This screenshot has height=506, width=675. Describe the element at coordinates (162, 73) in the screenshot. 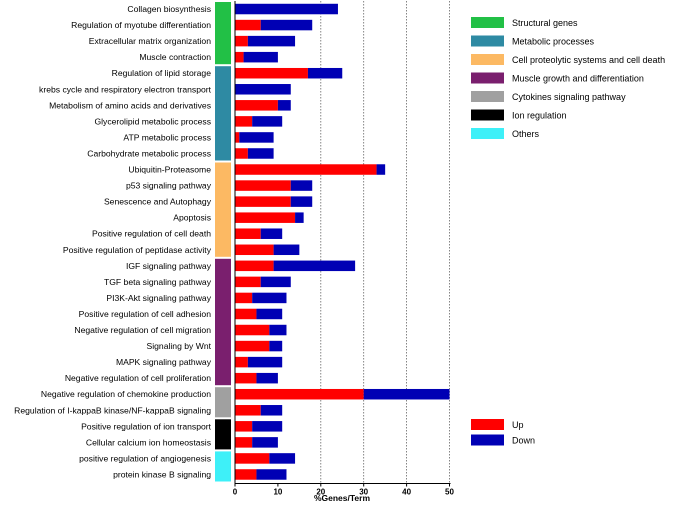

I see `category-label: Regulation of lipid storage` at that location.